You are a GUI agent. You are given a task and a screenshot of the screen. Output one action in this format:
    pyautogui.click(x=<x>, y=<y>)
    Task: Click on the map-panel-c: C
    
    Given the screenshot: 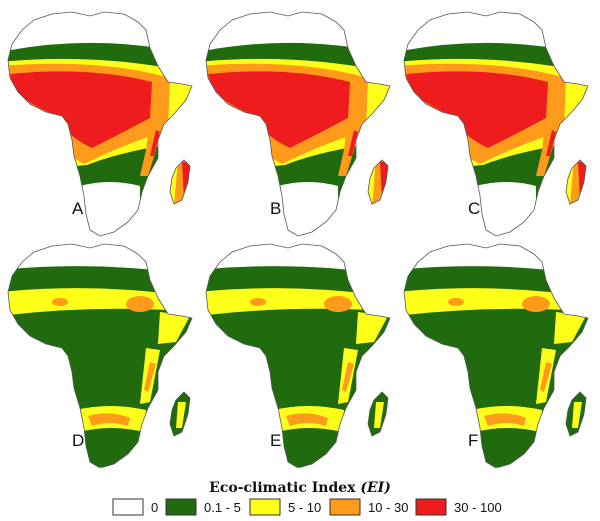 What is the action you would take?
    pyautogui.click(x=496, y=124)
    